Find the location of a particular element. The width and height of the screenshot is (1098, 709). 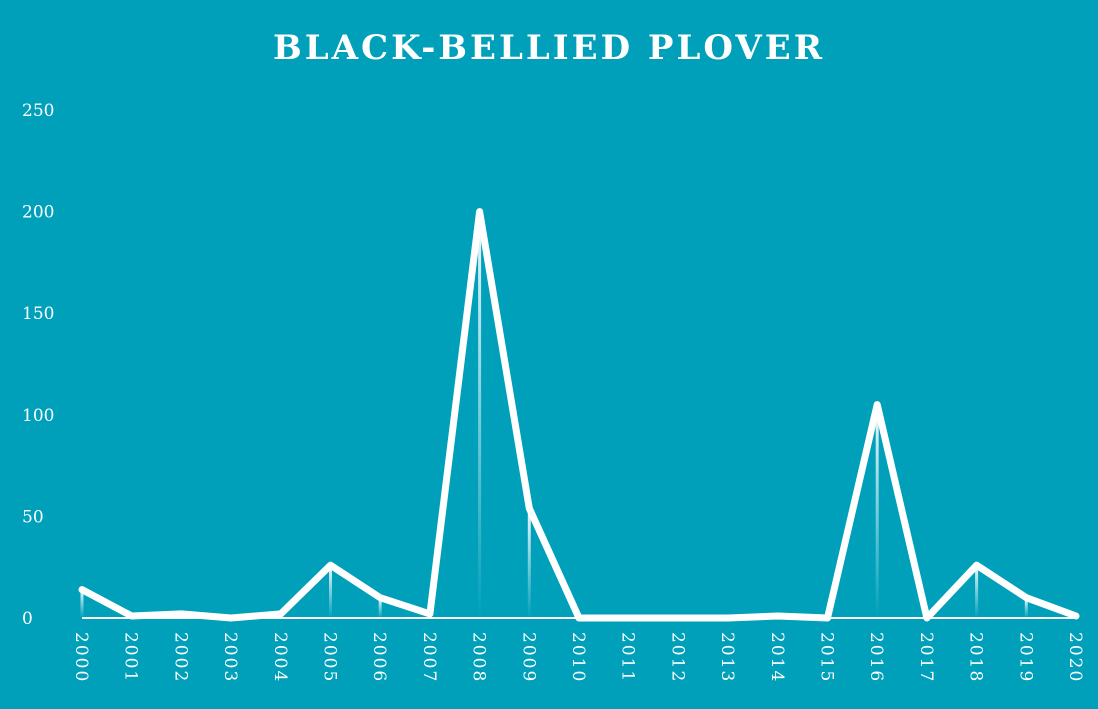

y-tick-label: 0 is located at coordinates (27, 619).